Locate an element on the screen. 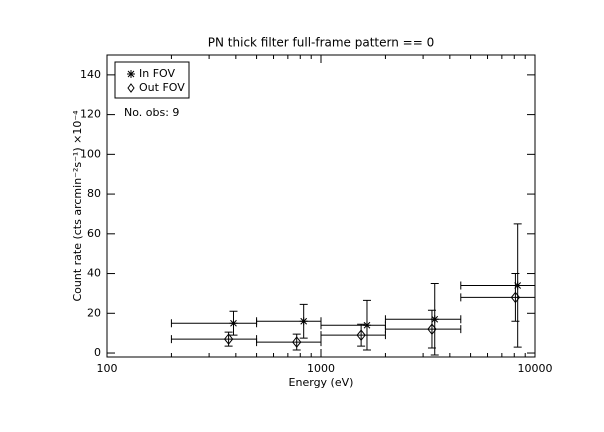 The image size is (604, 432). y-tick-label: 80 is located at coordinates (94, 193).